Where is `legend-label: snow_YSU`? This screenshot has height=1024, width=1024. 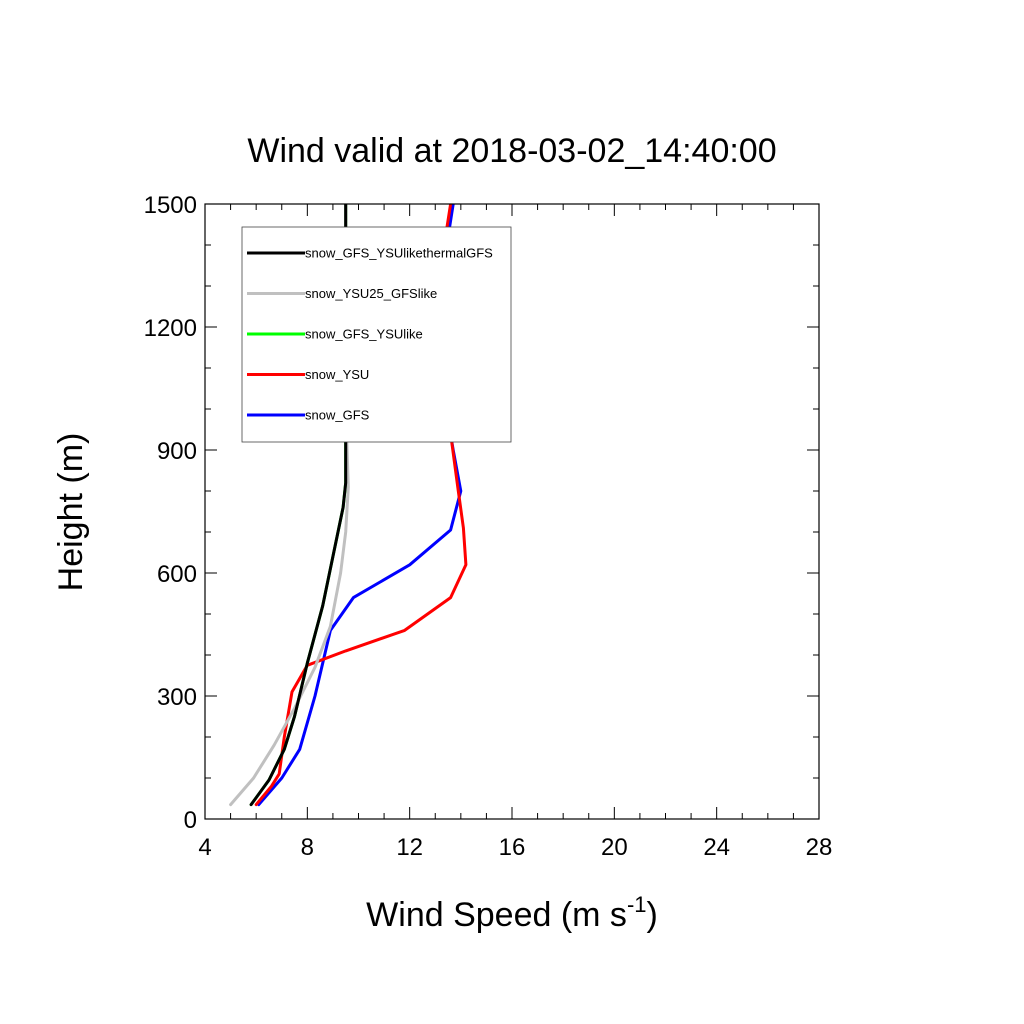
legend-label: snow_YSU is located at coordinates (337, 374).